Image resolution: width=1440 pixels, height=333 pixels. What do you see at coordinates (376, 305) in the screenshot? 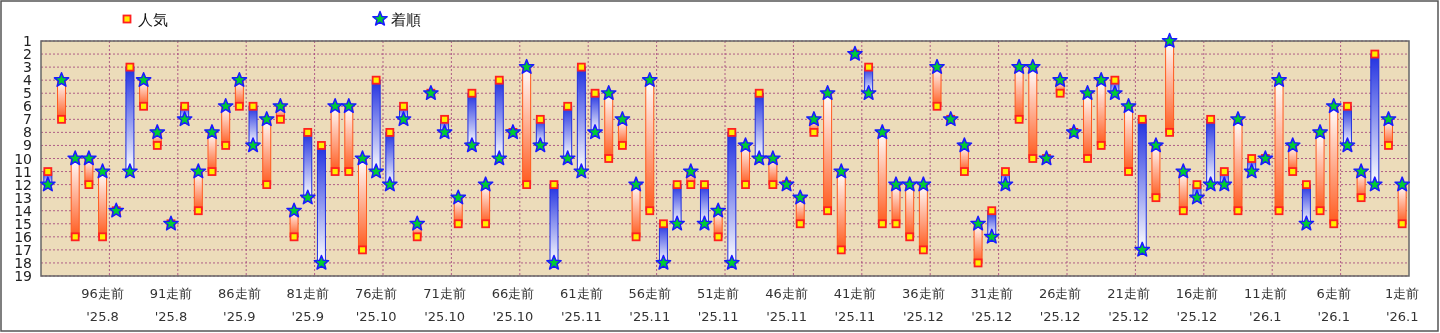
I see `x-tick-label: 76走前 '25.10` at bounding box center [376, 305].